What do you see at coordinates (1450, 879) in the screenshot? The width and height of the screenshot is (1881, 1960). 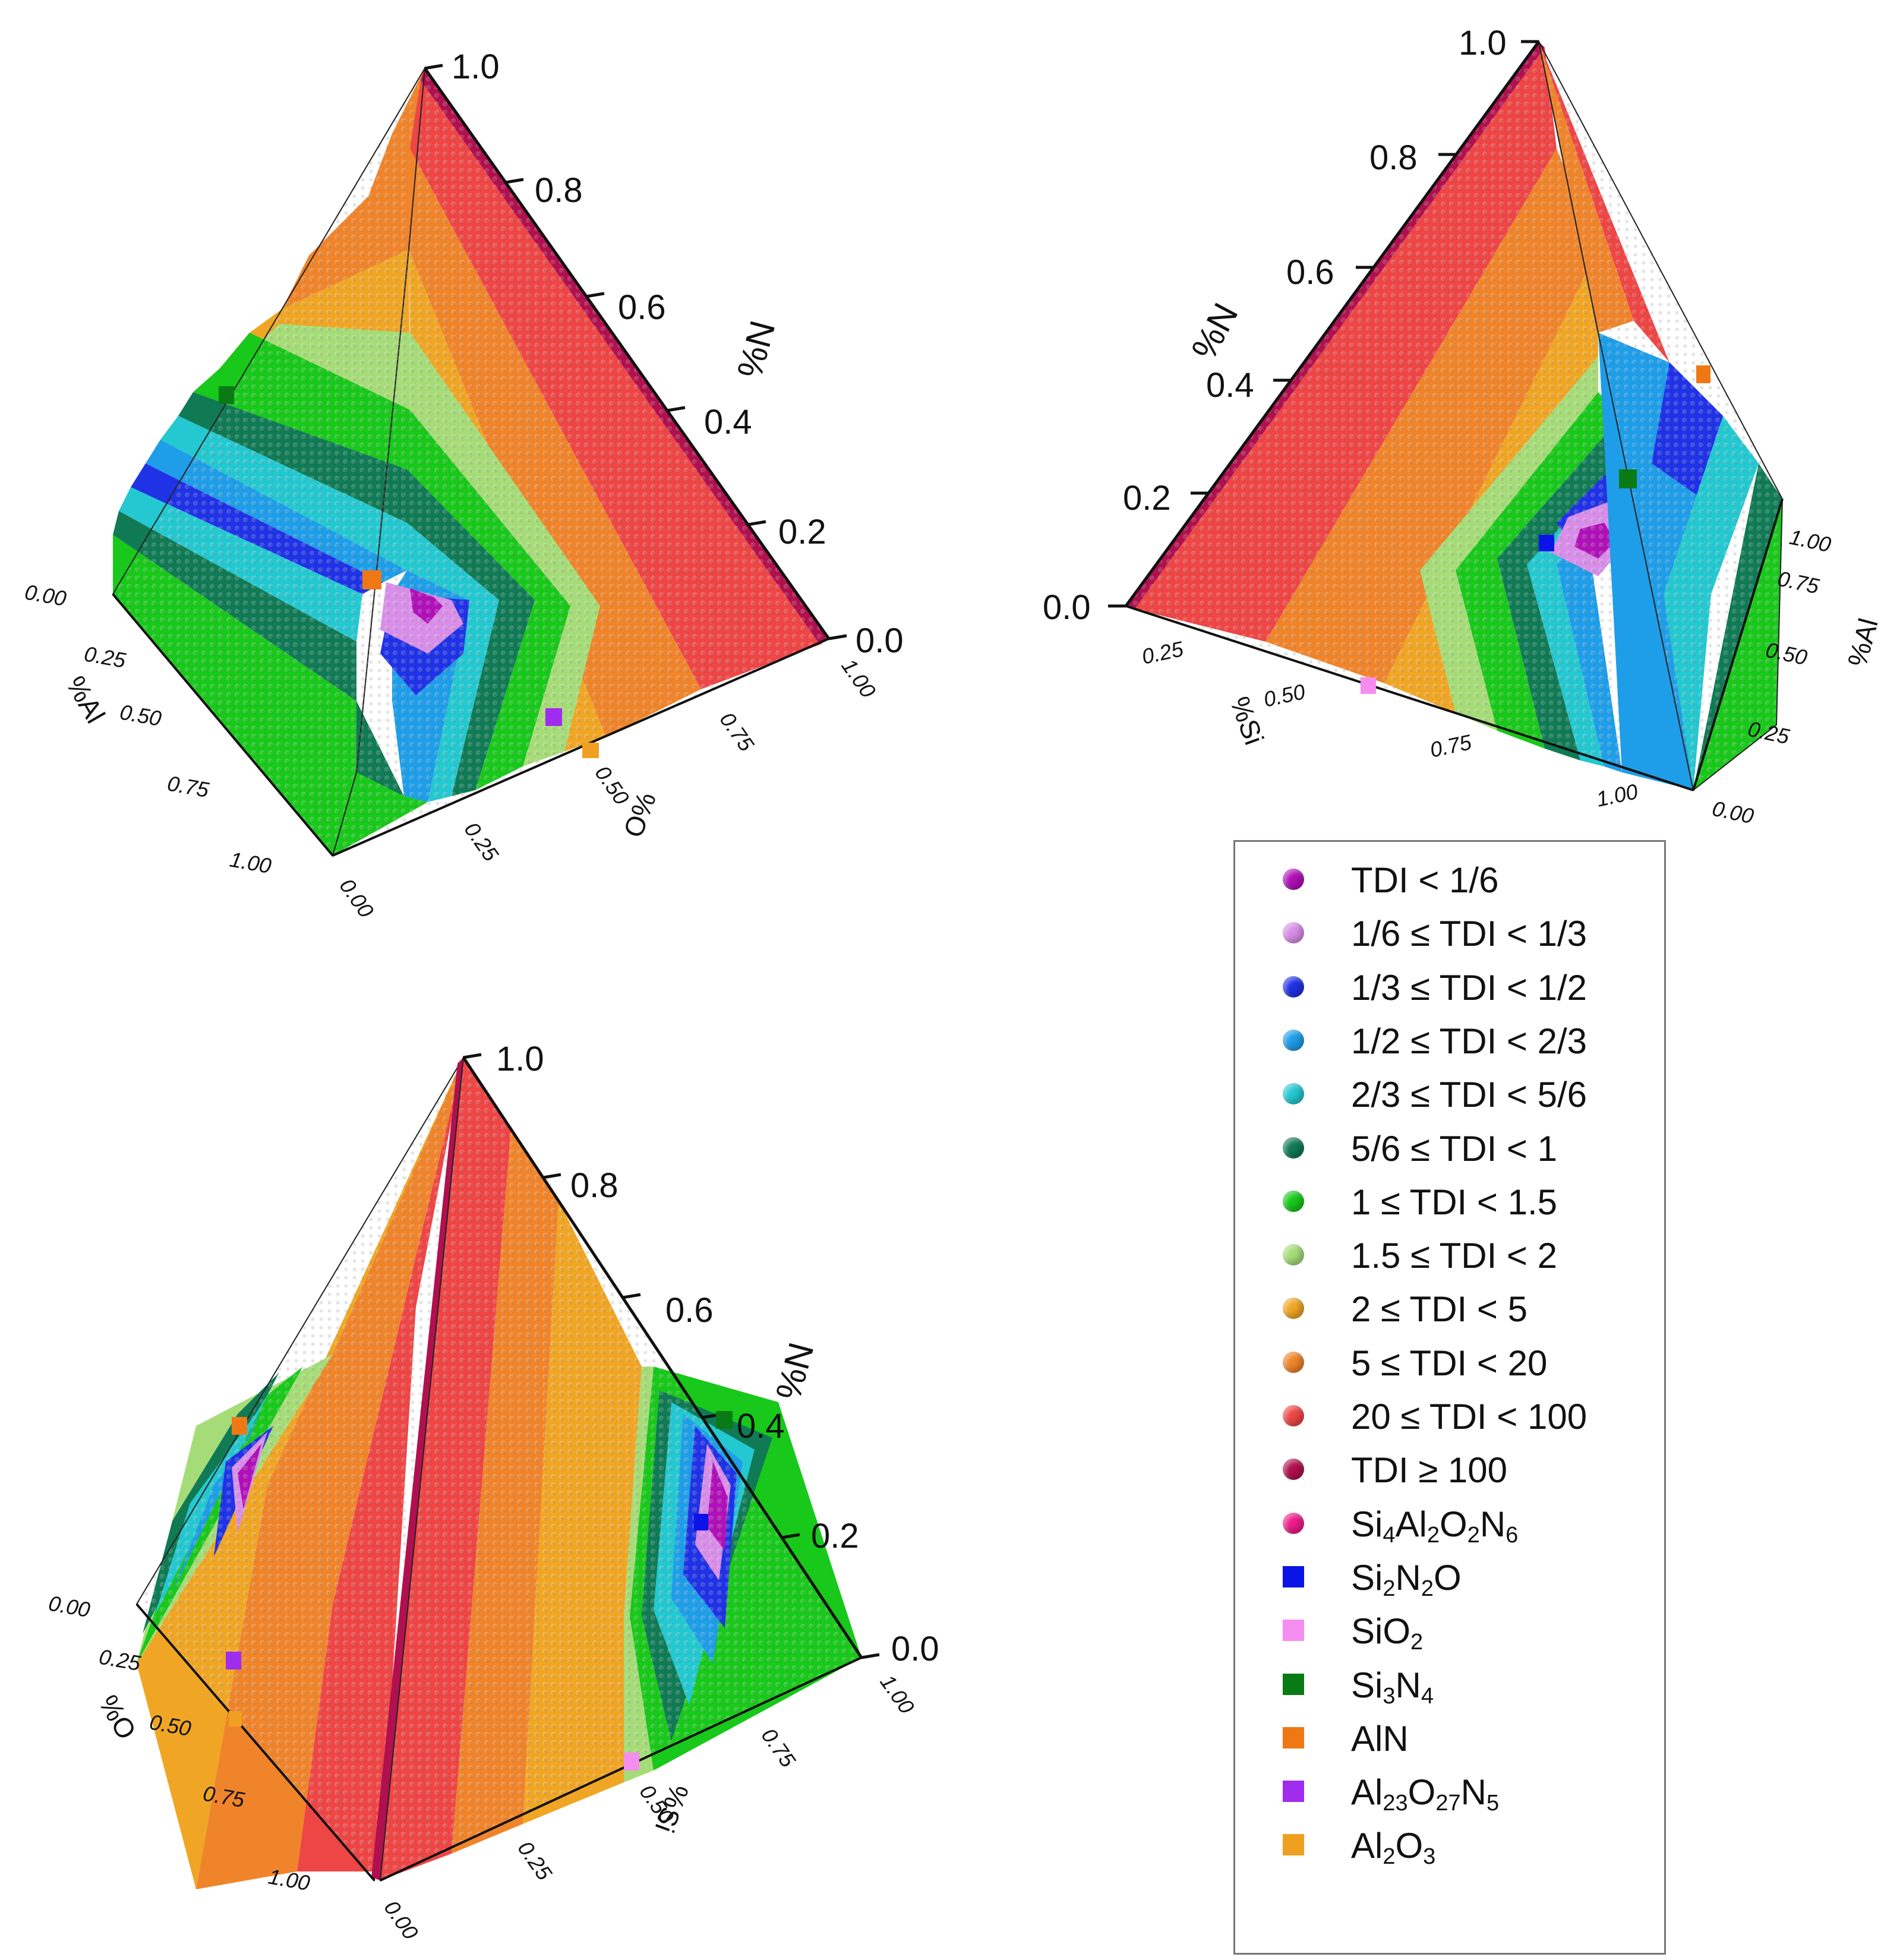 I see `legend-item: TDI < 1/6` at bounding box center [1450, 879].